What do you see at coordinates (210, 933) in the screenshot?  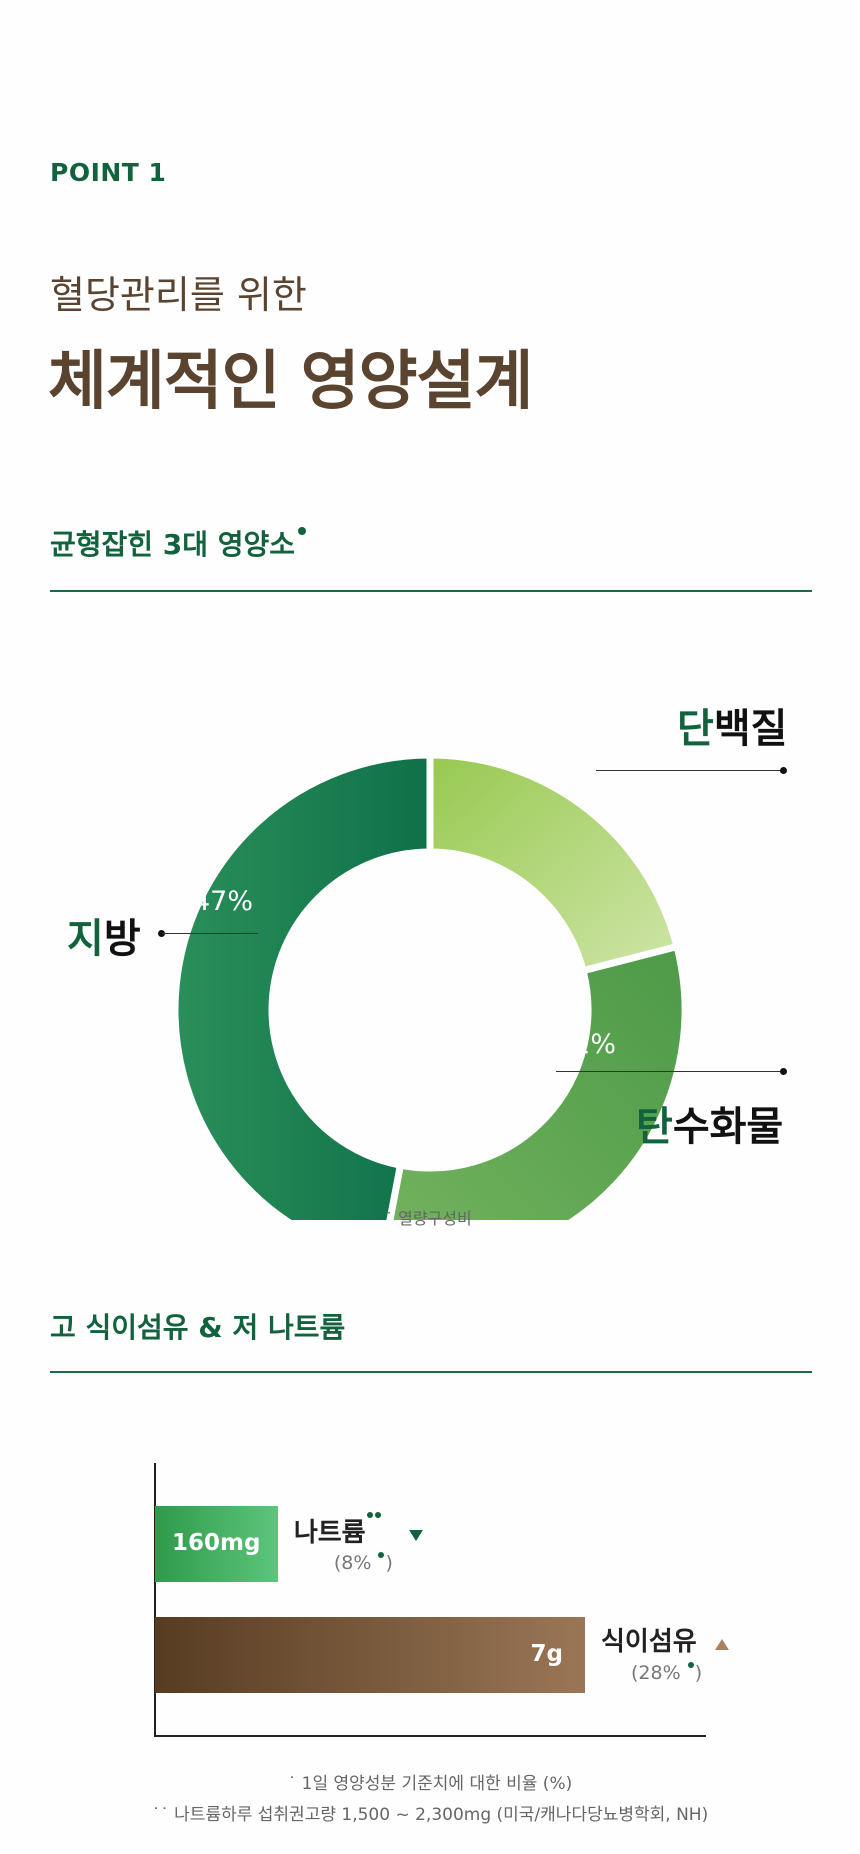 I see `leader-line-fat` at bounding box center [210, 933].